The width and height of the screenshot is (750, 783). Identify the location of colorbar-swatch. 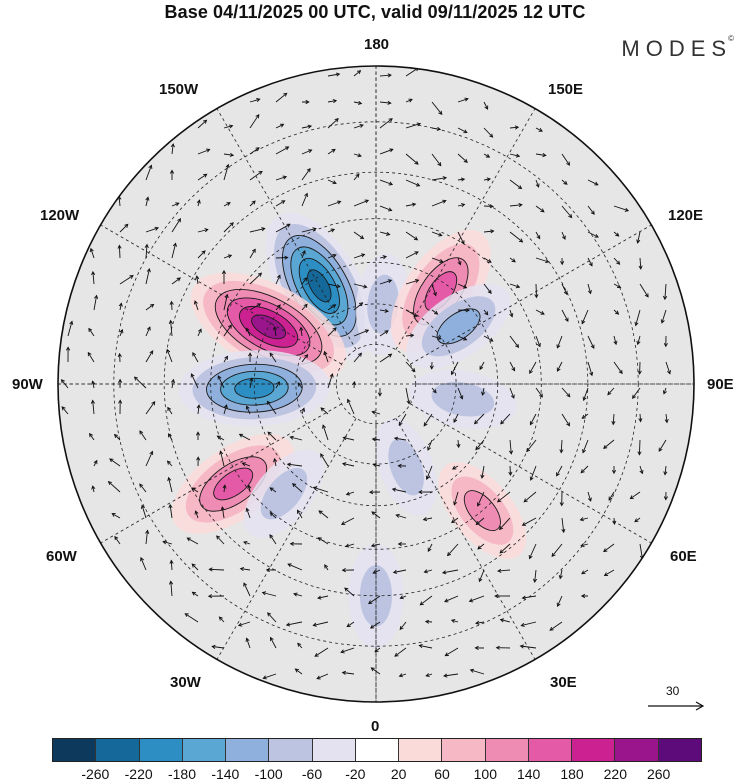
(118, 750).